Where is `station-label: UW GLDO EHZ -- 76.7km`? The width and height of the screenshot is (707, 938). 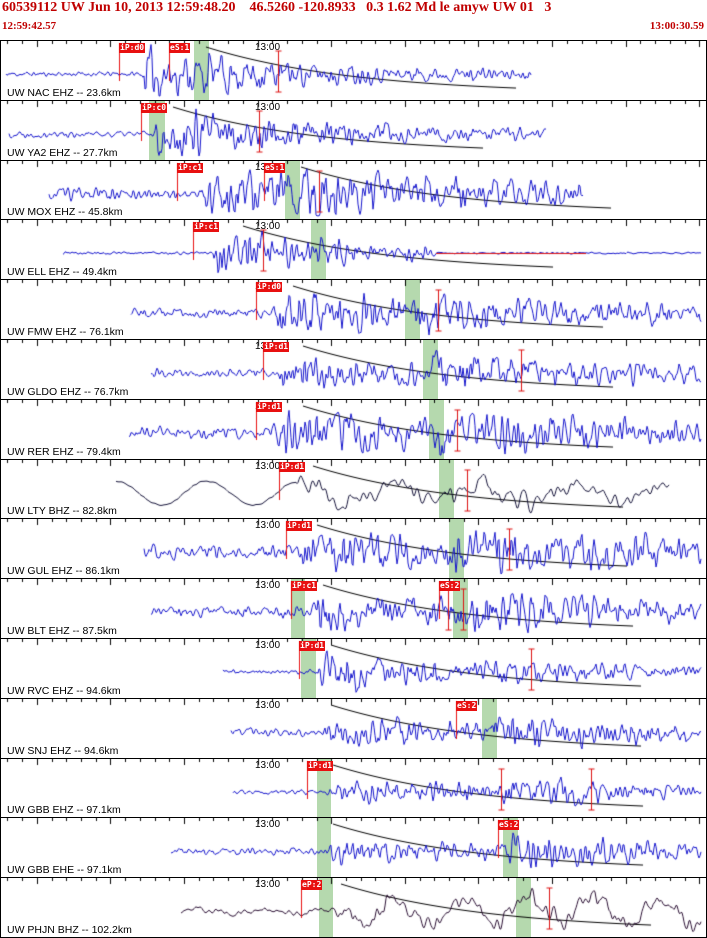 station-label: UW GLDO EHZ -- 76.7km is located at coordinates (68, 391).